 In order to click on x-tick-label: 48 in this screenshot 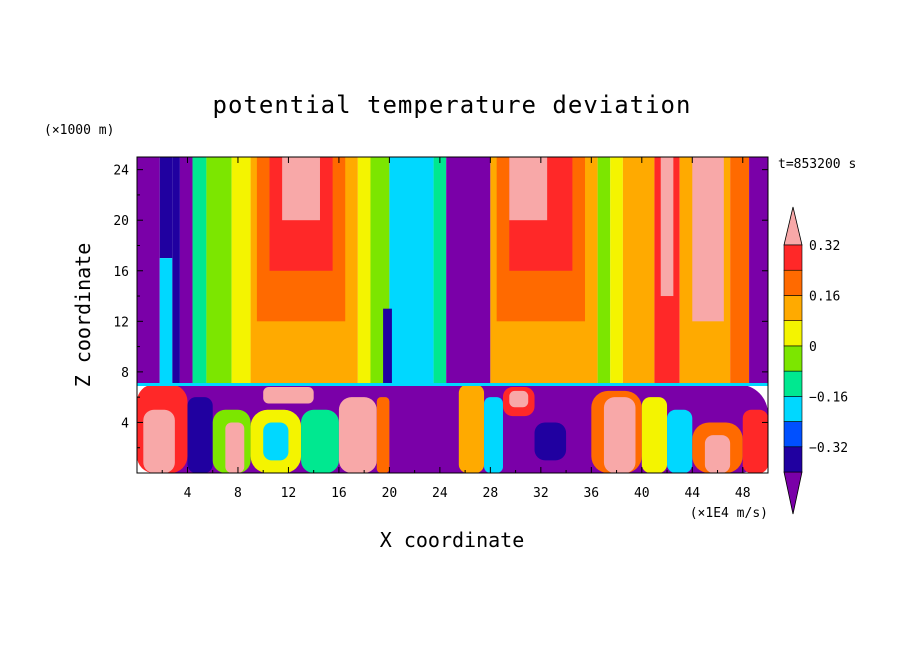, I will do `click(743, 493)`.